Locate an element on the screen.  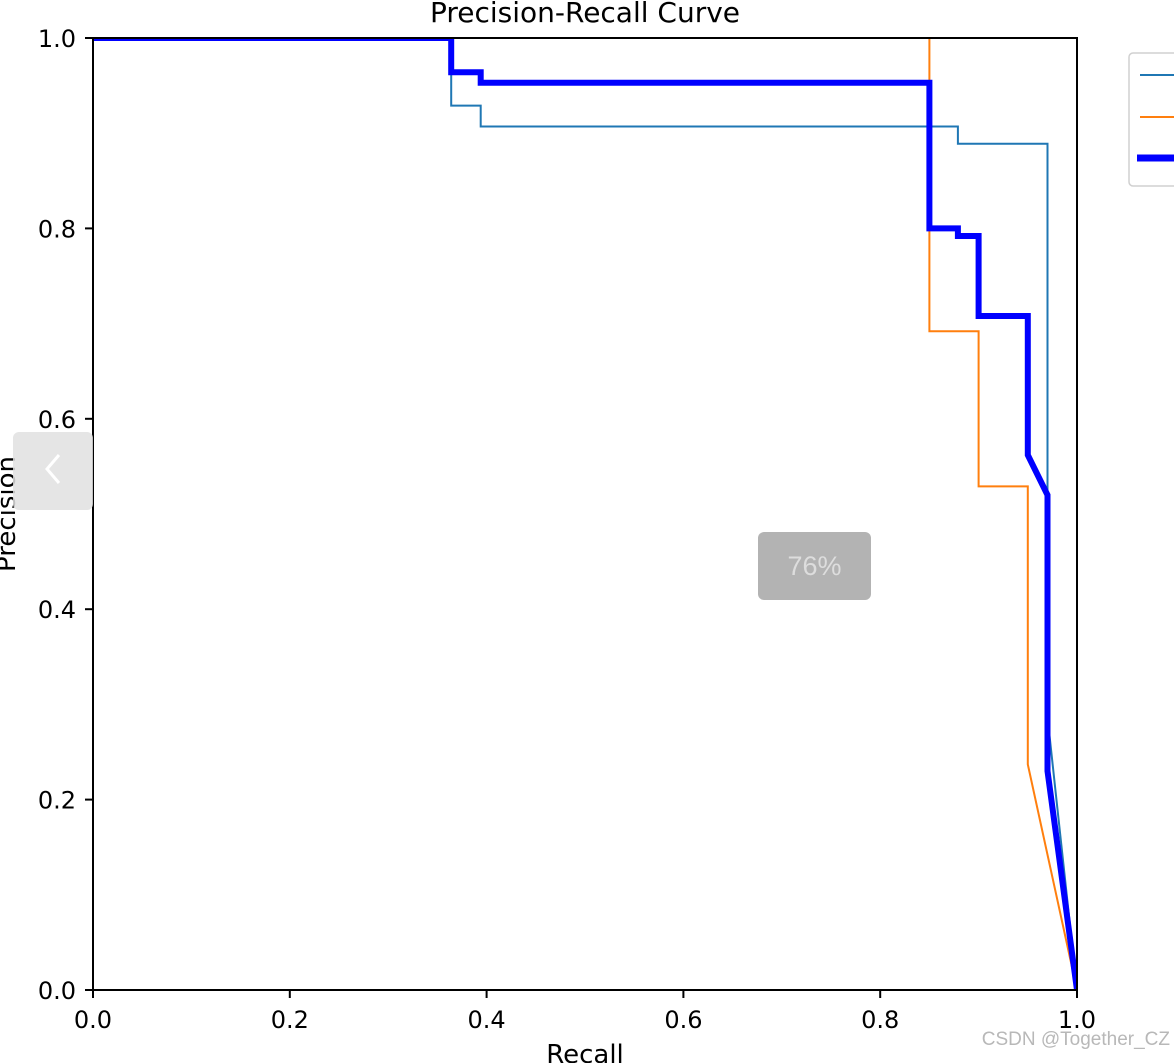
x-tick-label: 0.2 is located at coordinates (290, 1020).